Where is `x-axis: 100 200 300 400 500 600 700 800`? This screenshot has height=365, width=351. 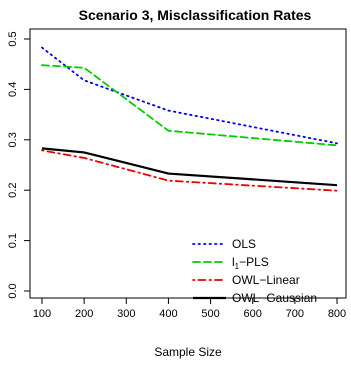
x-axis: 100 200 300 400 500 600 700 800 is located at coordinates (189, 309).